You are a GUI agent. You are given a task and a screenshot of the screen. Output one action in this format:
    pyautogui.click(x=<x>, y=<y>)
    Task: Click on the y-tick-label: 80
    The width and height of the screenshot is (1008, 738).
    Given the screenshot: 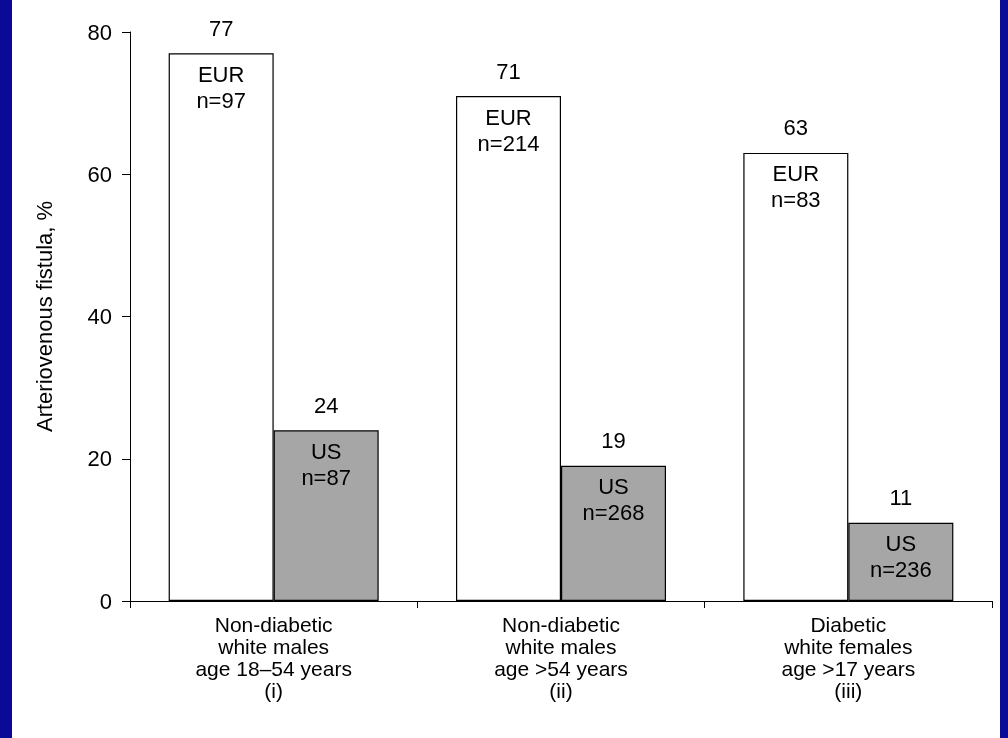 What is the action you would take?
    pyautogui.click(x=99, y=32)
    